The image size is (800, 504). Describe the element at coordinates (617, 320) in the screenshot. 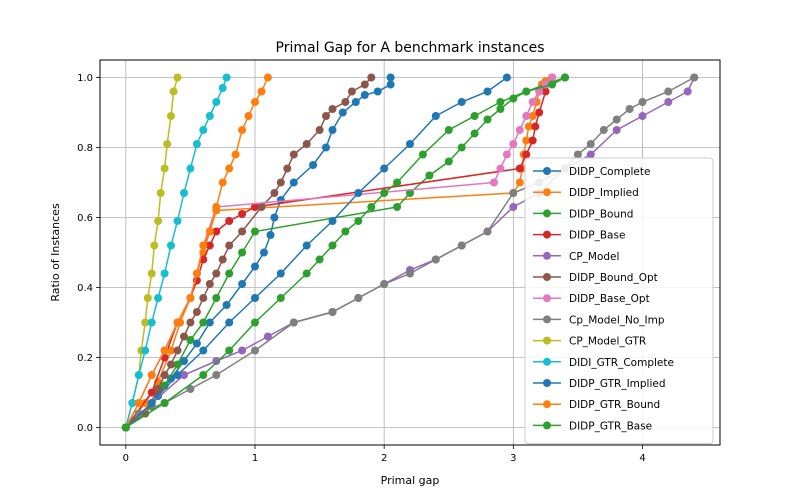

I see `legend-label: Cp_Model_No_Imp` at that location.